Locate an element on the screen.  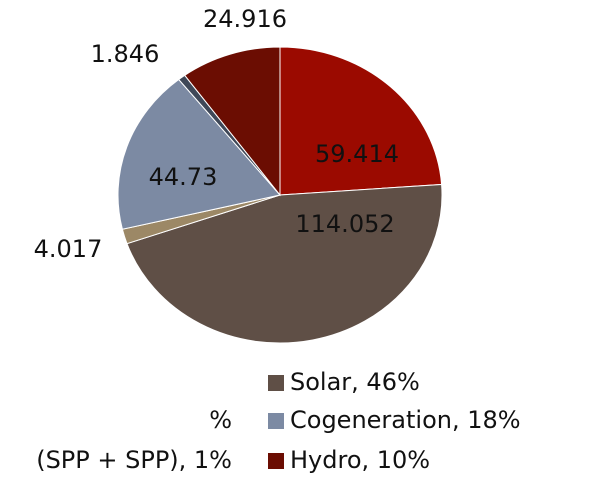
data-label: 114.052 is located at coordinates (344, 224).